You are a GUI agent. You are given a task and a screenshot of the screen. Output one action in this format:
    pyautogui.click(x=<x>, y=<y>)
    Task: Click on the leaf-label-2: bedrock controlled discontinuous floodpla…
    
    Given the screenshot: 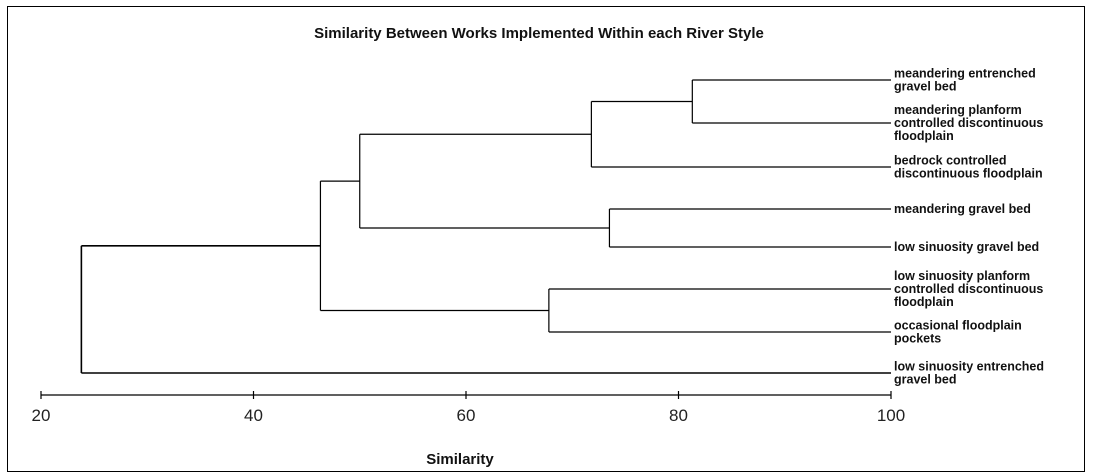 What is the action you would take?
    pyautogui.click(x=968, y=167)
    